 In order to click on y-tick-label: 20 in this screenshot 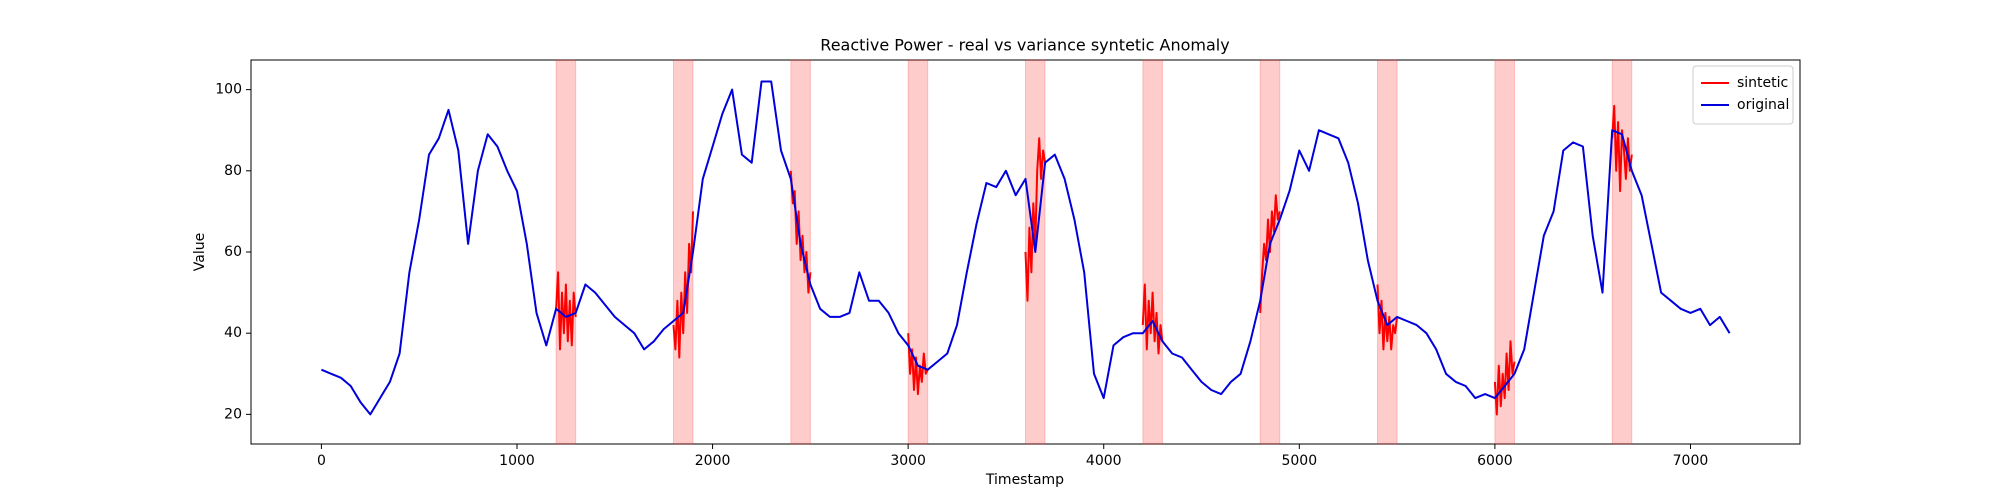, I will do `click(233, 414)`.